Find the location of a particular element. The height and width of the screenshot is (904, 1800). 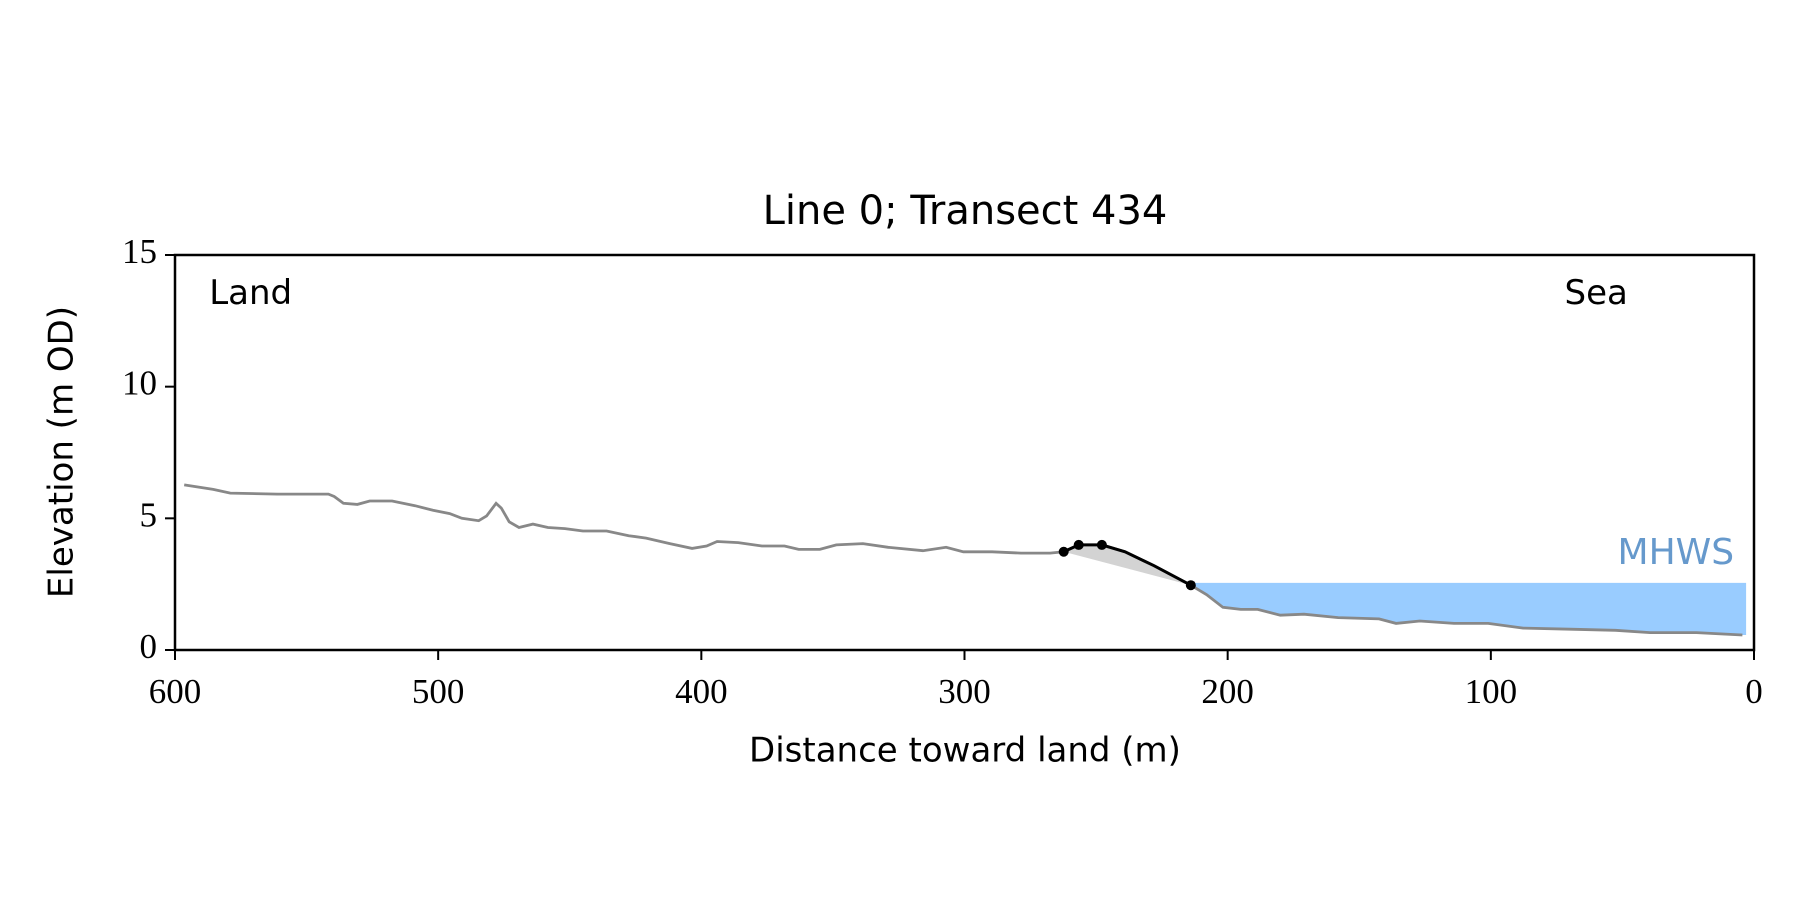

x-tick-label: 600 is located at coordinates (175, 691).